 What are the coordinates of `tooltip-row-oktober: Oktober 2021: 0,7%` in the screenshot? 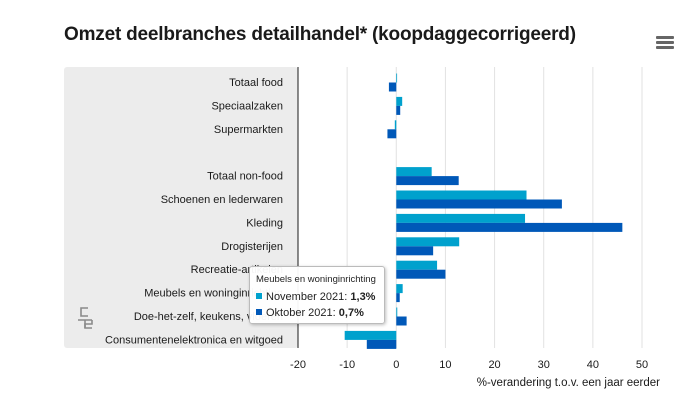 It's located at (317, 313).